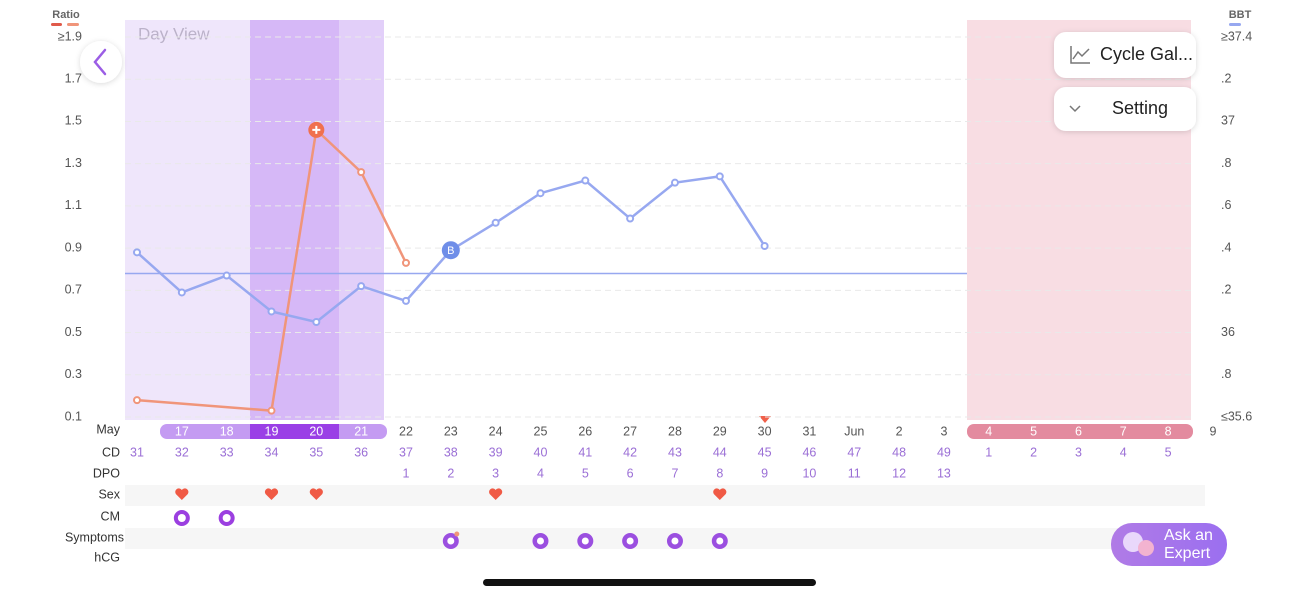 This screenshot has width=1298, height=600. Describe the element at coordinates (70, 36) in the screenshot. I see `y-tick-label: ≥1.9` at that location.